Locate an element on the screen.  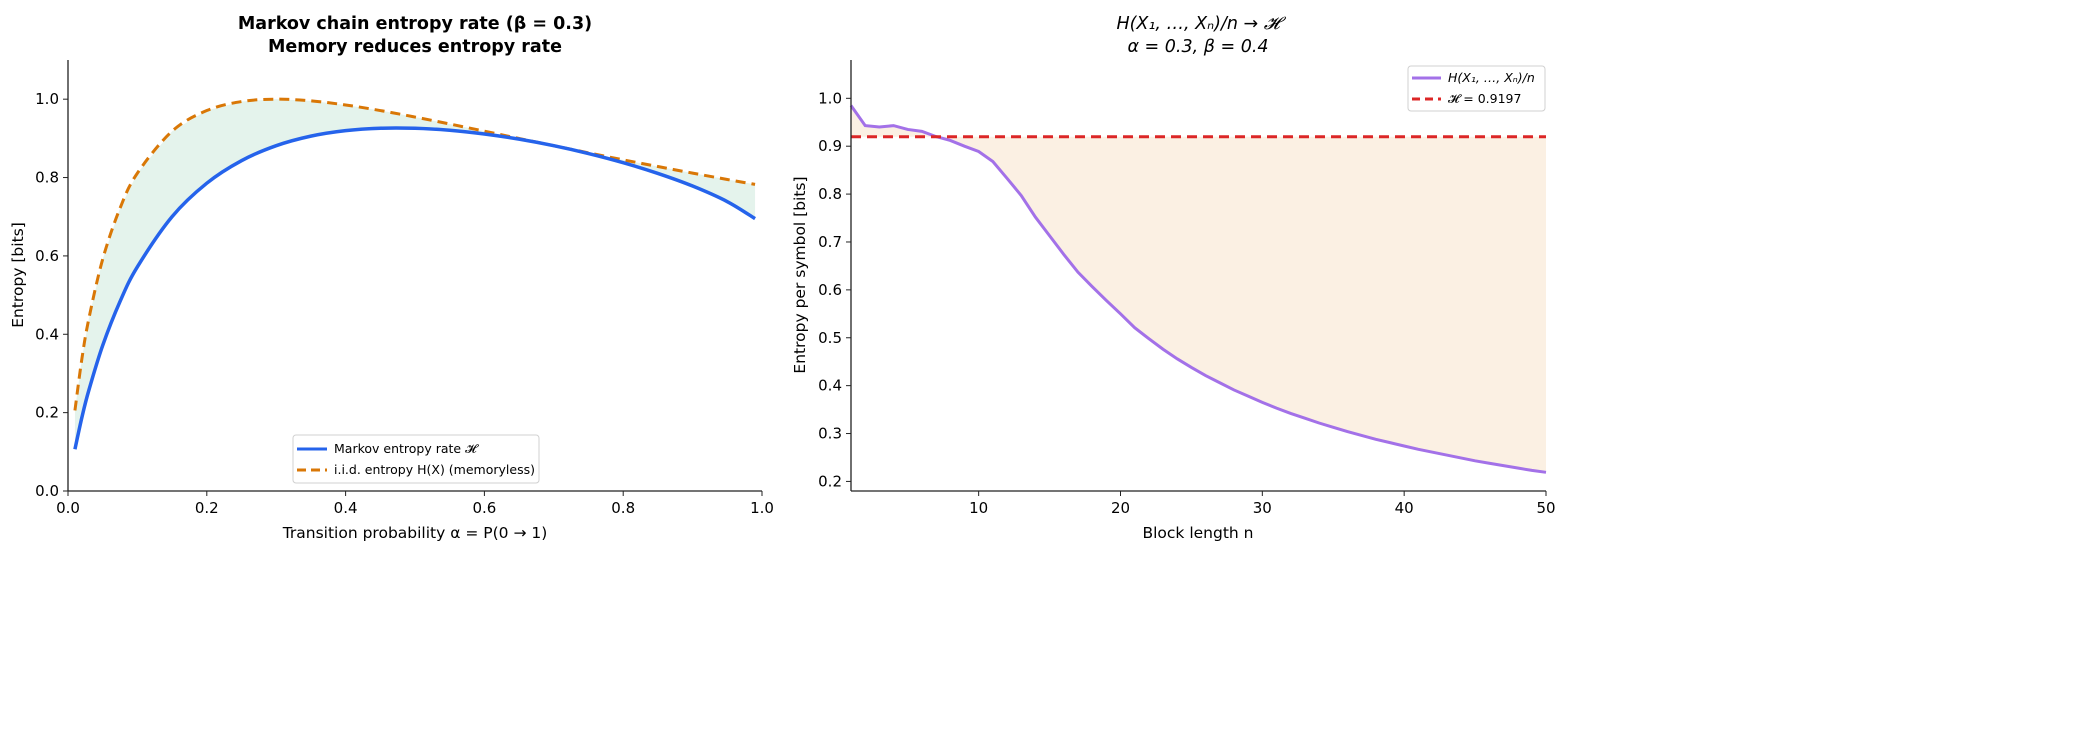
left-x-axis-label: Transition probability α = P(0 → 1) is located at coordinates (415, 533).